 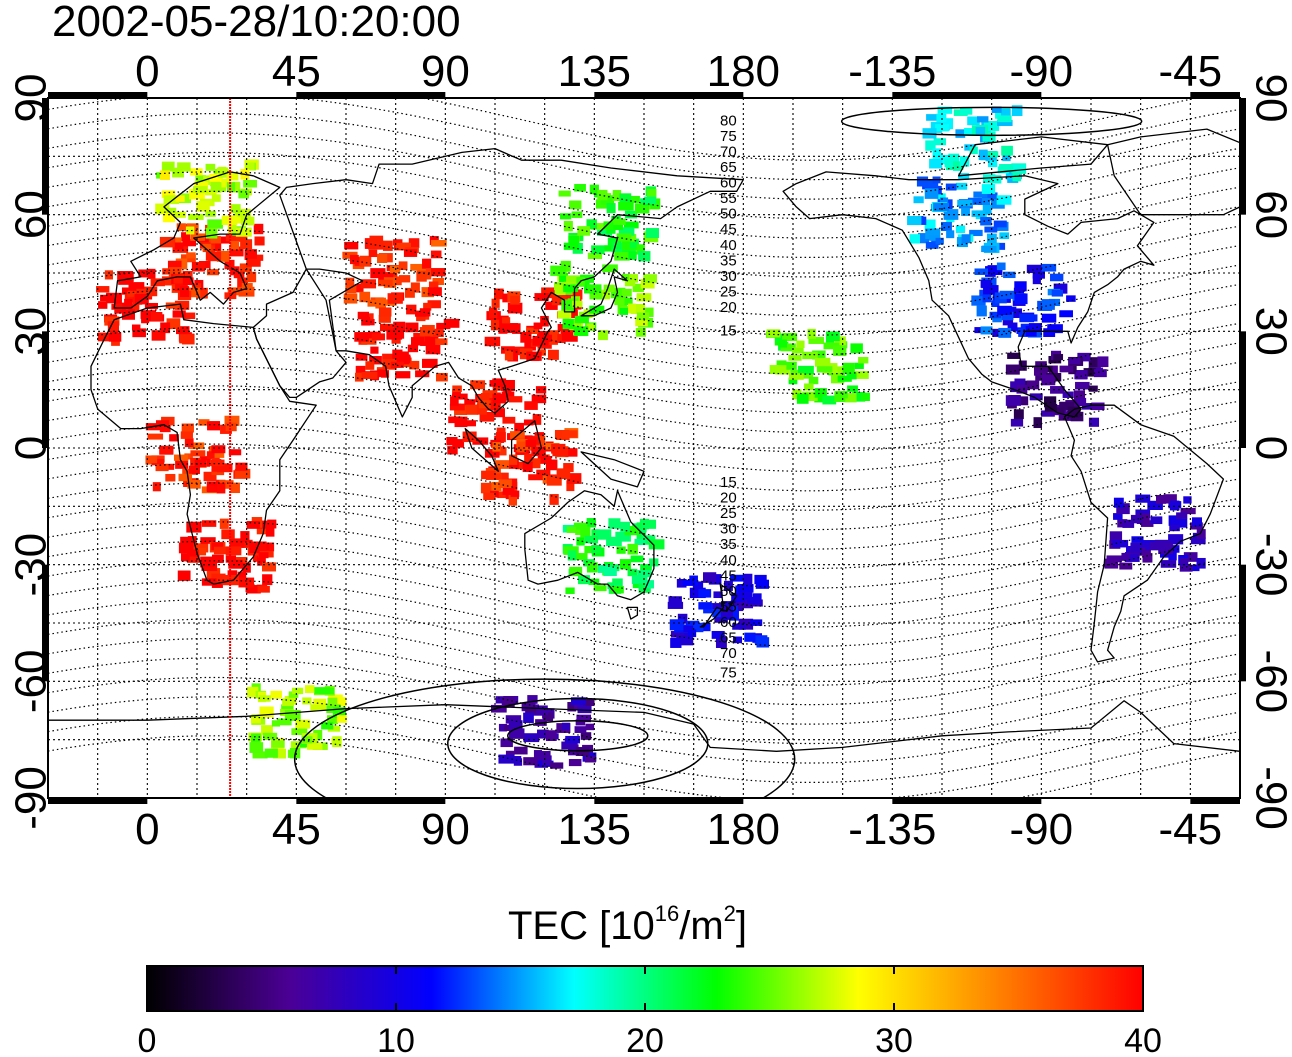 What do you see at coordinates (728, 638) in the screenshot?
I see `contour-label: 65` at bounding box center [728, 638].